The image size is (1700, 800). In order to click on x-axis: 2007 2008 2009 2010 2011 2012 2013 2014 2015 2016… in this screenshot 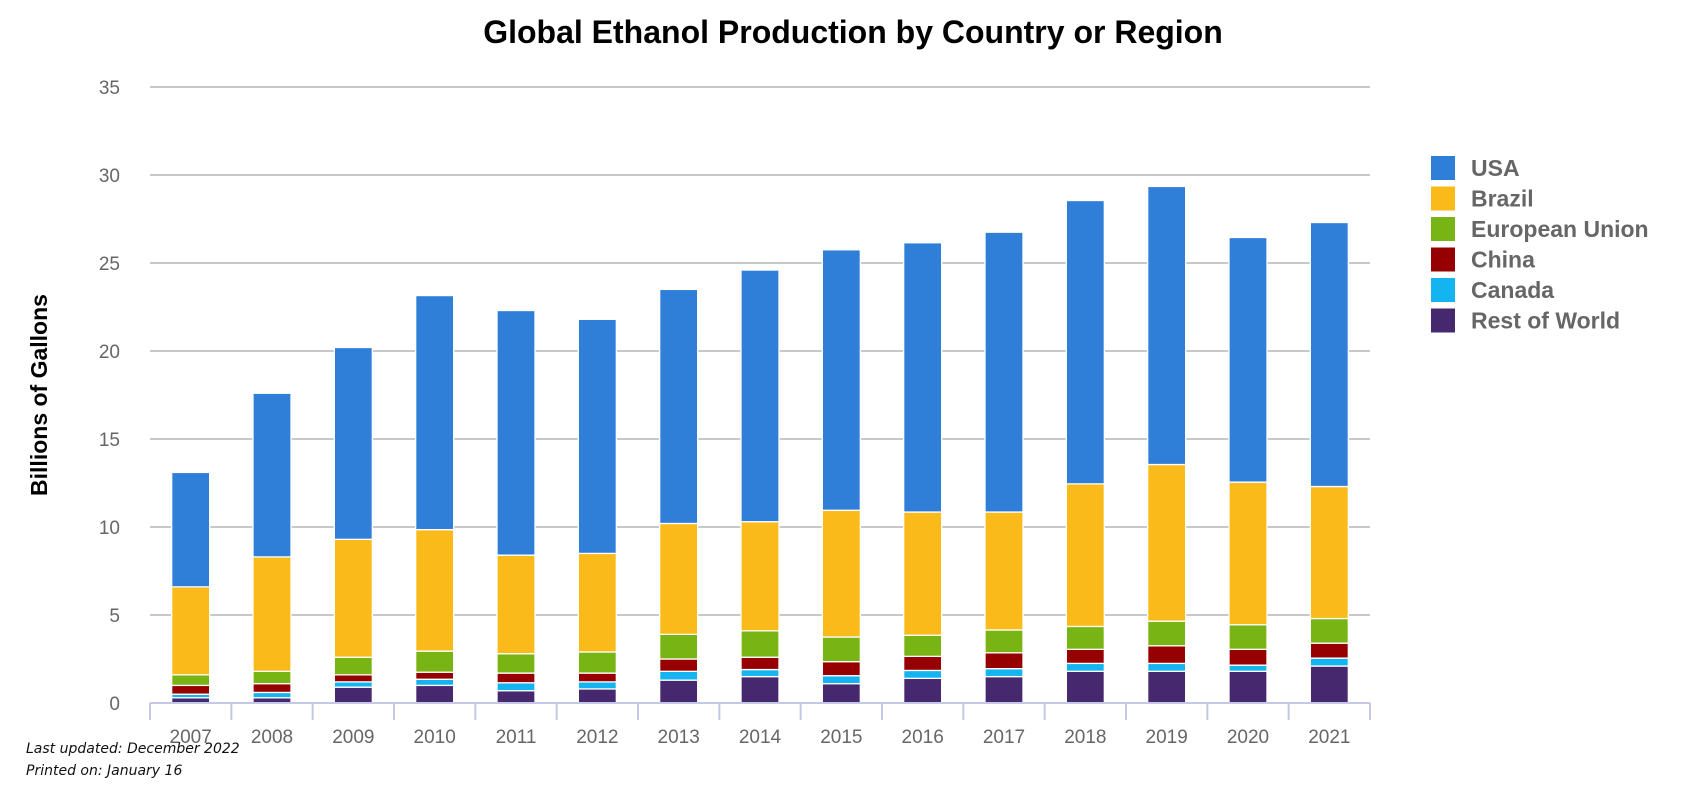, I will do `click(760, 725)`.